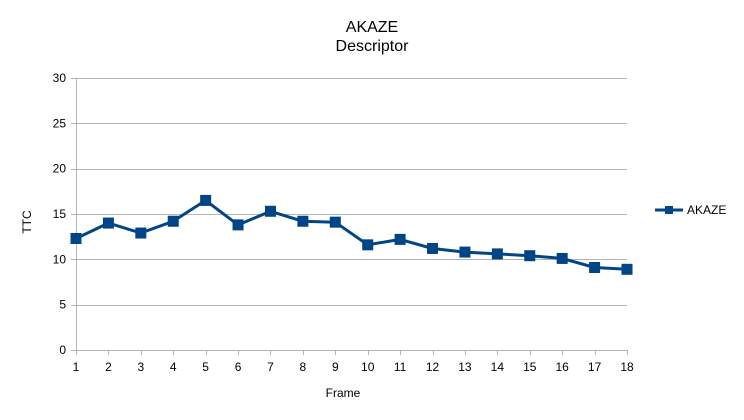 This screenshot has height=420, width=744. Describe the element at coordinates (60, 169) in the screenshot. I see `y-tick-label: 20` at that location.